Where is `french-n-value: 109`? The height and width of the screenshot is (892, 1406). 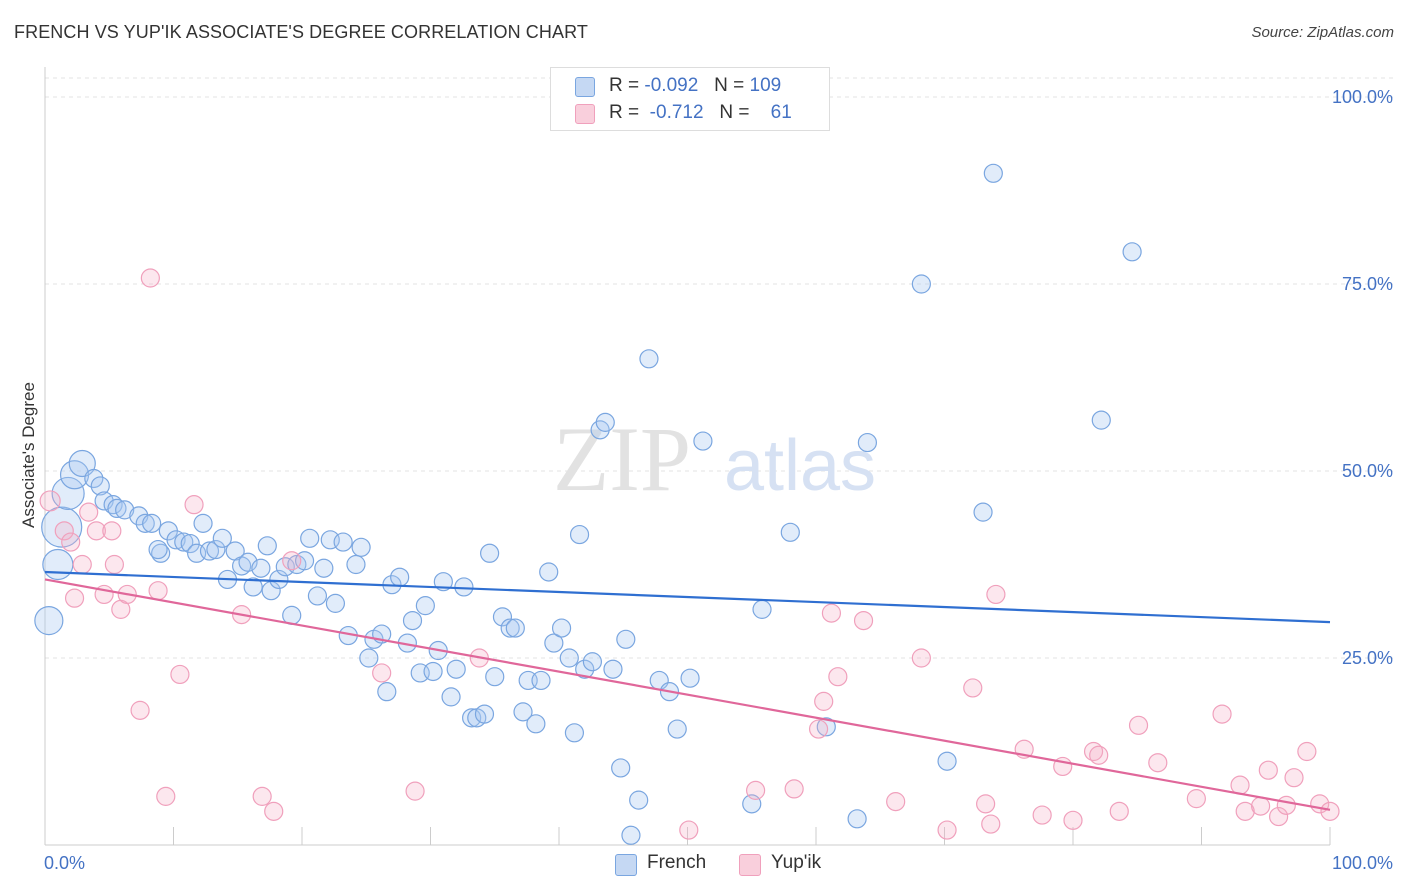 french-n-value: 109 is located at coordinates (765, 85).